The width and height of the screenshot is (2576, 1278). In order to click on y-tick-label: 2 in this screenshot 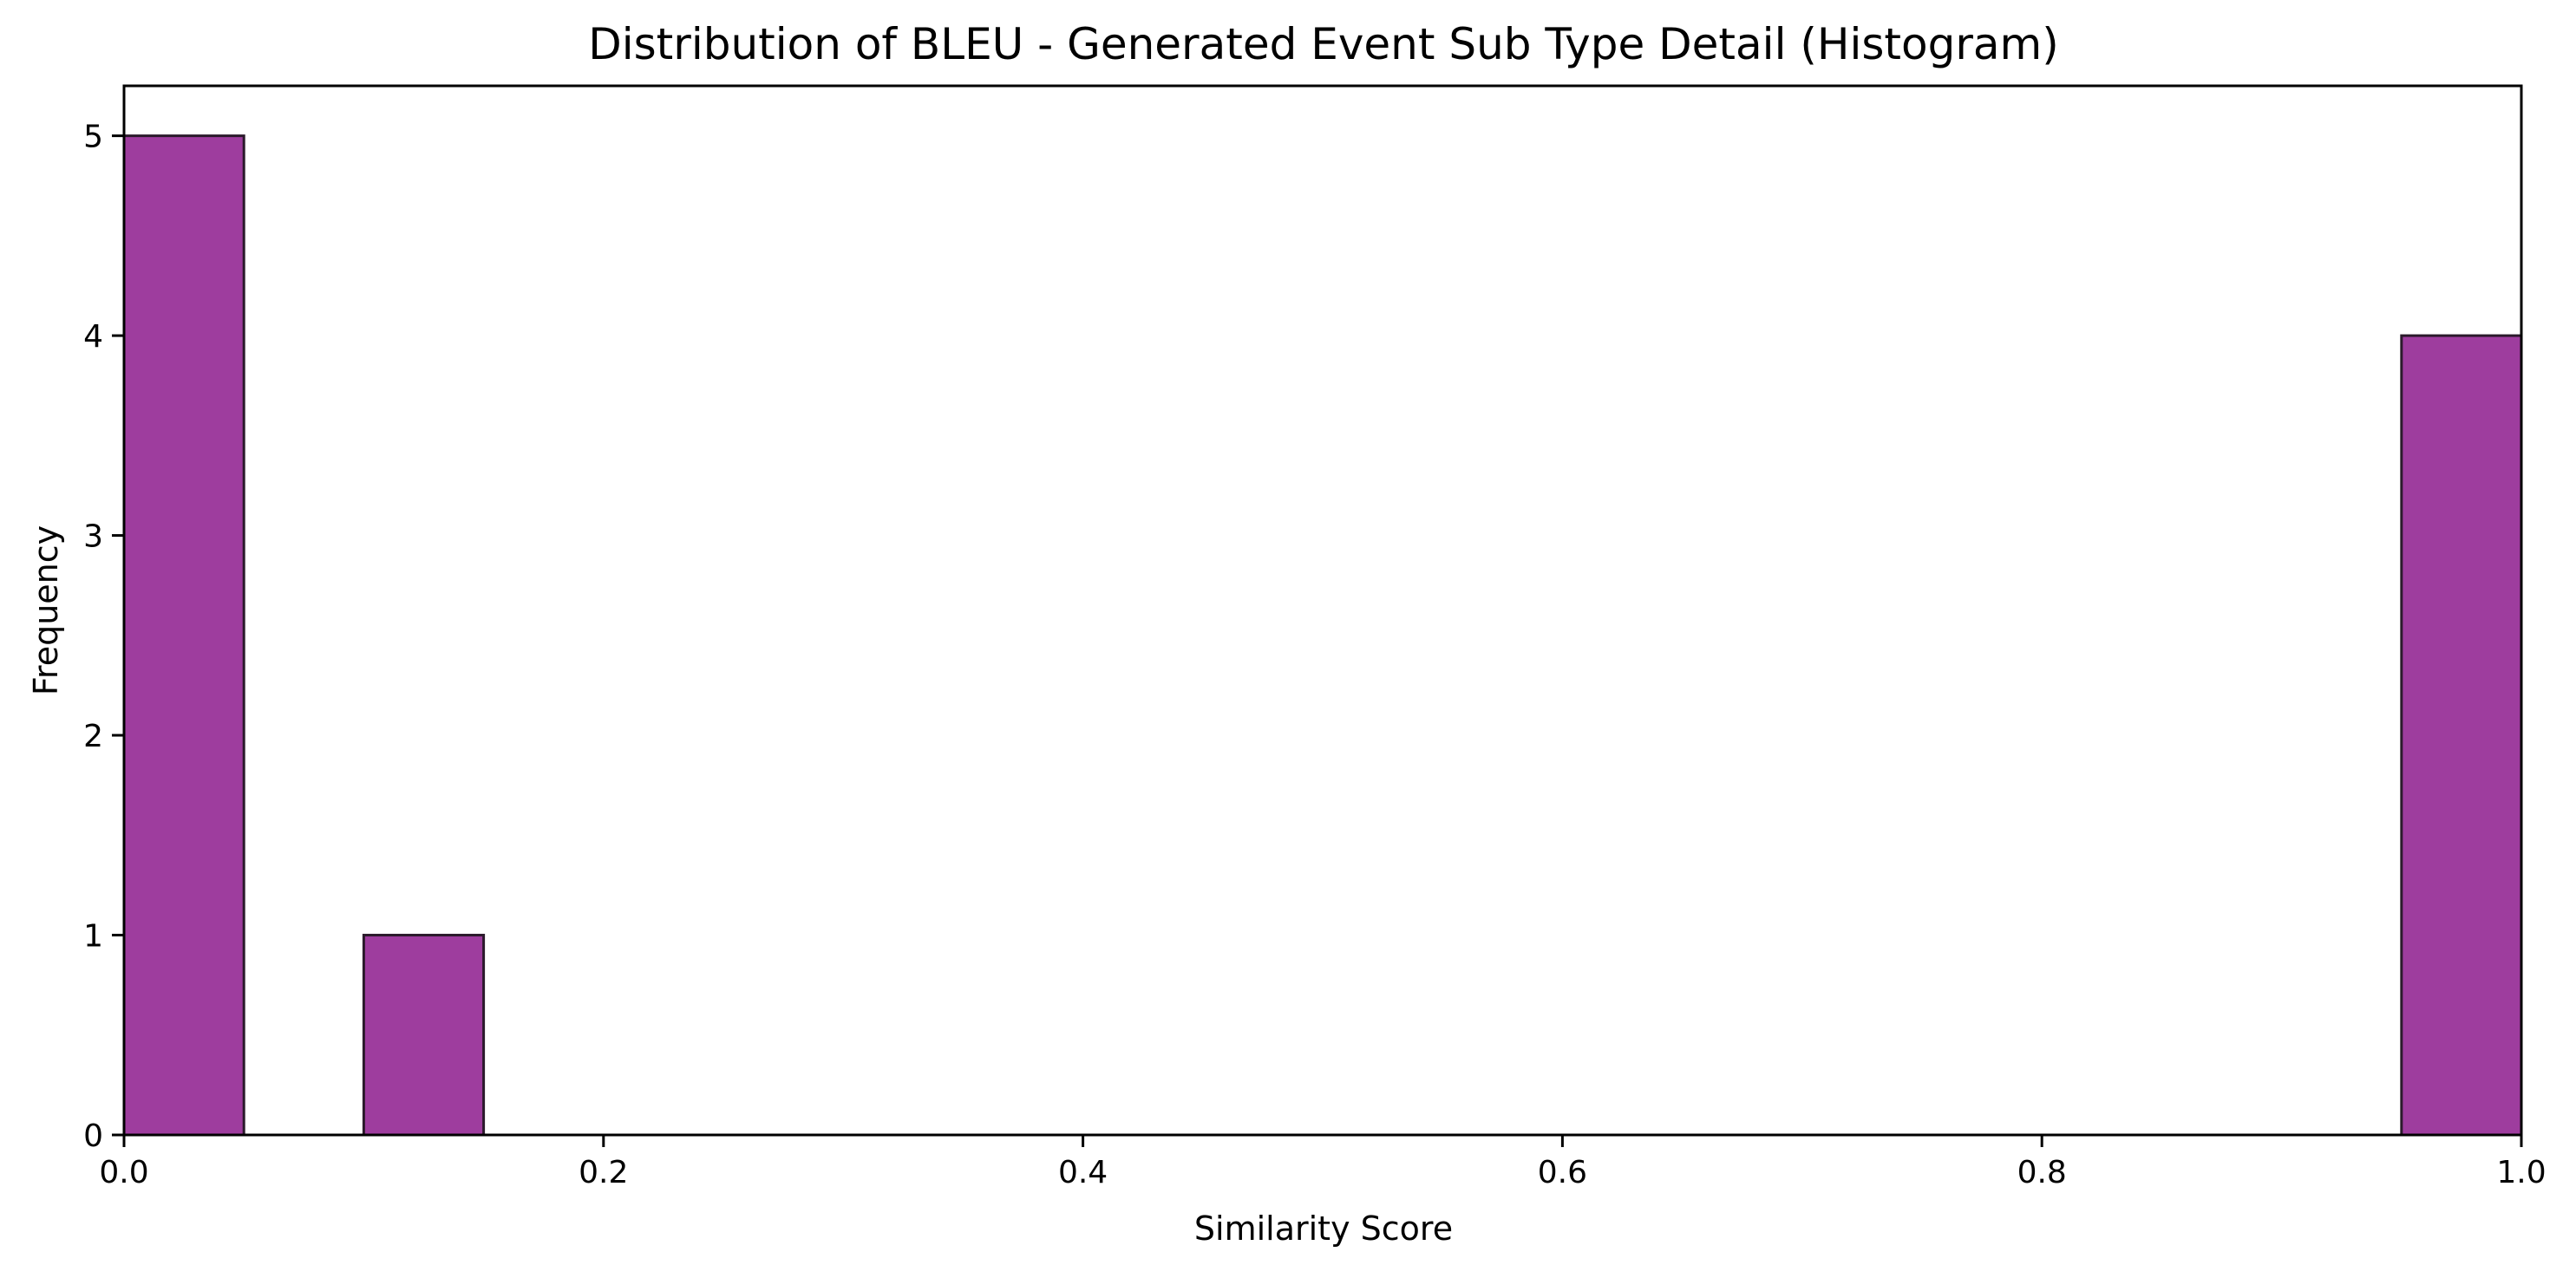, I will do `click(93, 736)`.